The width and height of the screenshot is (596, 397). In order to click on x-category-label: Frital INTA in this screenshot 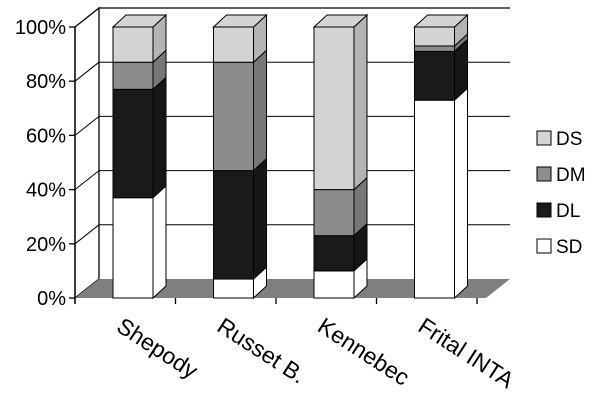, I will do `click(466, 352)`.